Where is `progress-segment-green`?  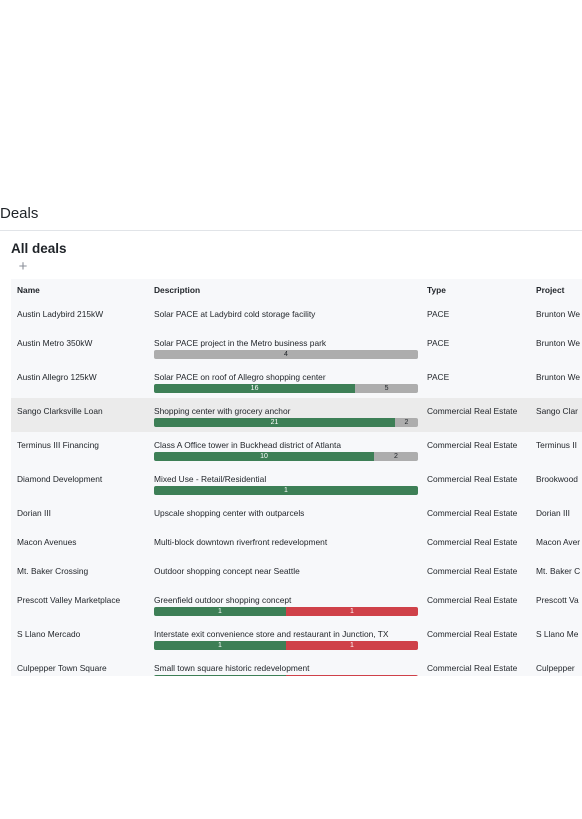 progress-segment-green is located at coordinates (220, 675).